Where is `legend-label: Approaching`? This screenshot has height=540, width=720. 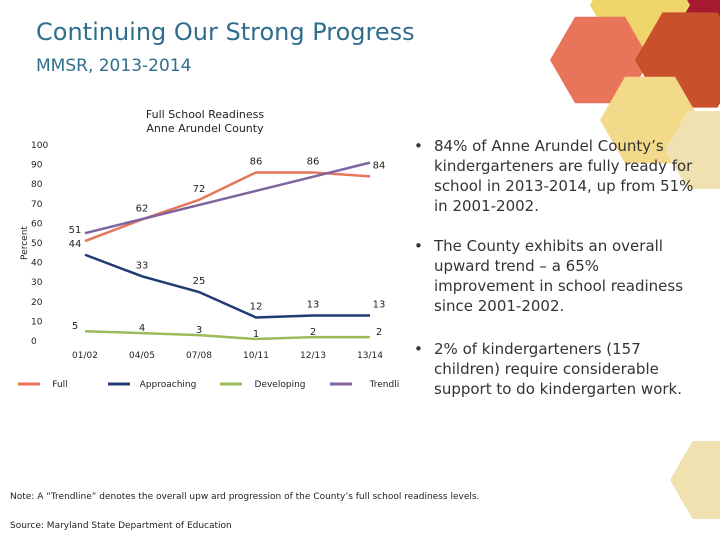
legend-label: Approaching is located at coordinates (168, 385).